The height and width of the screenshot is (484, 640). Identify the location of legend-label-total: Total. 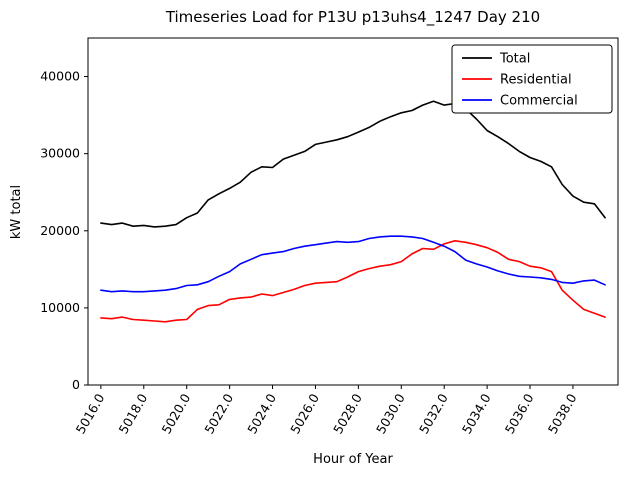
(514, 59).